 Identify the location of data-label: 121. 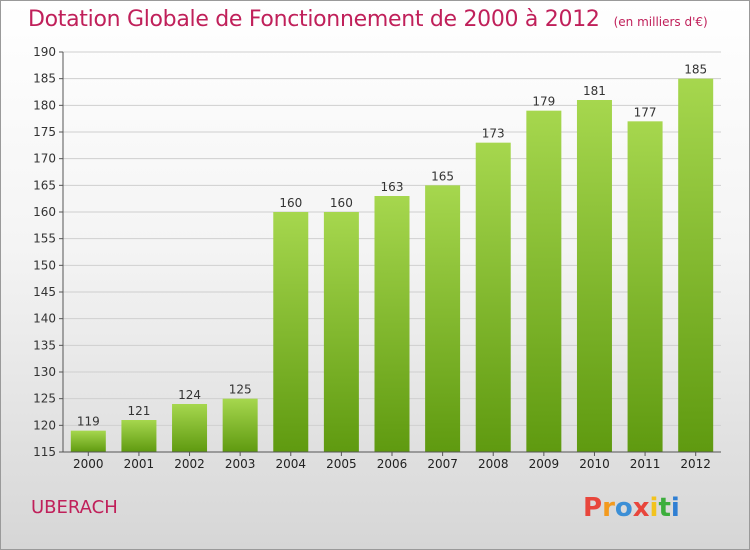
(138, 411).